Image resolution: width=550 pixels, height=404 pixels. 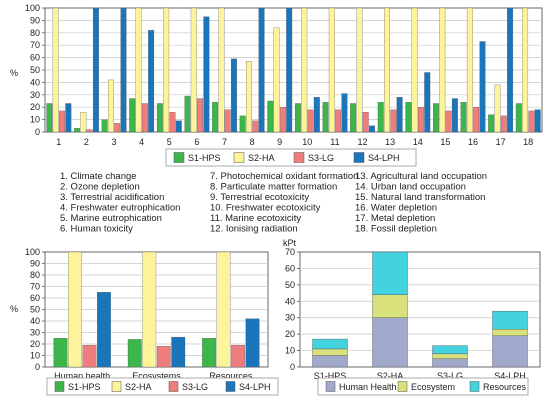 I want to click on category-item: 6. Human toxicity, so click(x=96, y=229).